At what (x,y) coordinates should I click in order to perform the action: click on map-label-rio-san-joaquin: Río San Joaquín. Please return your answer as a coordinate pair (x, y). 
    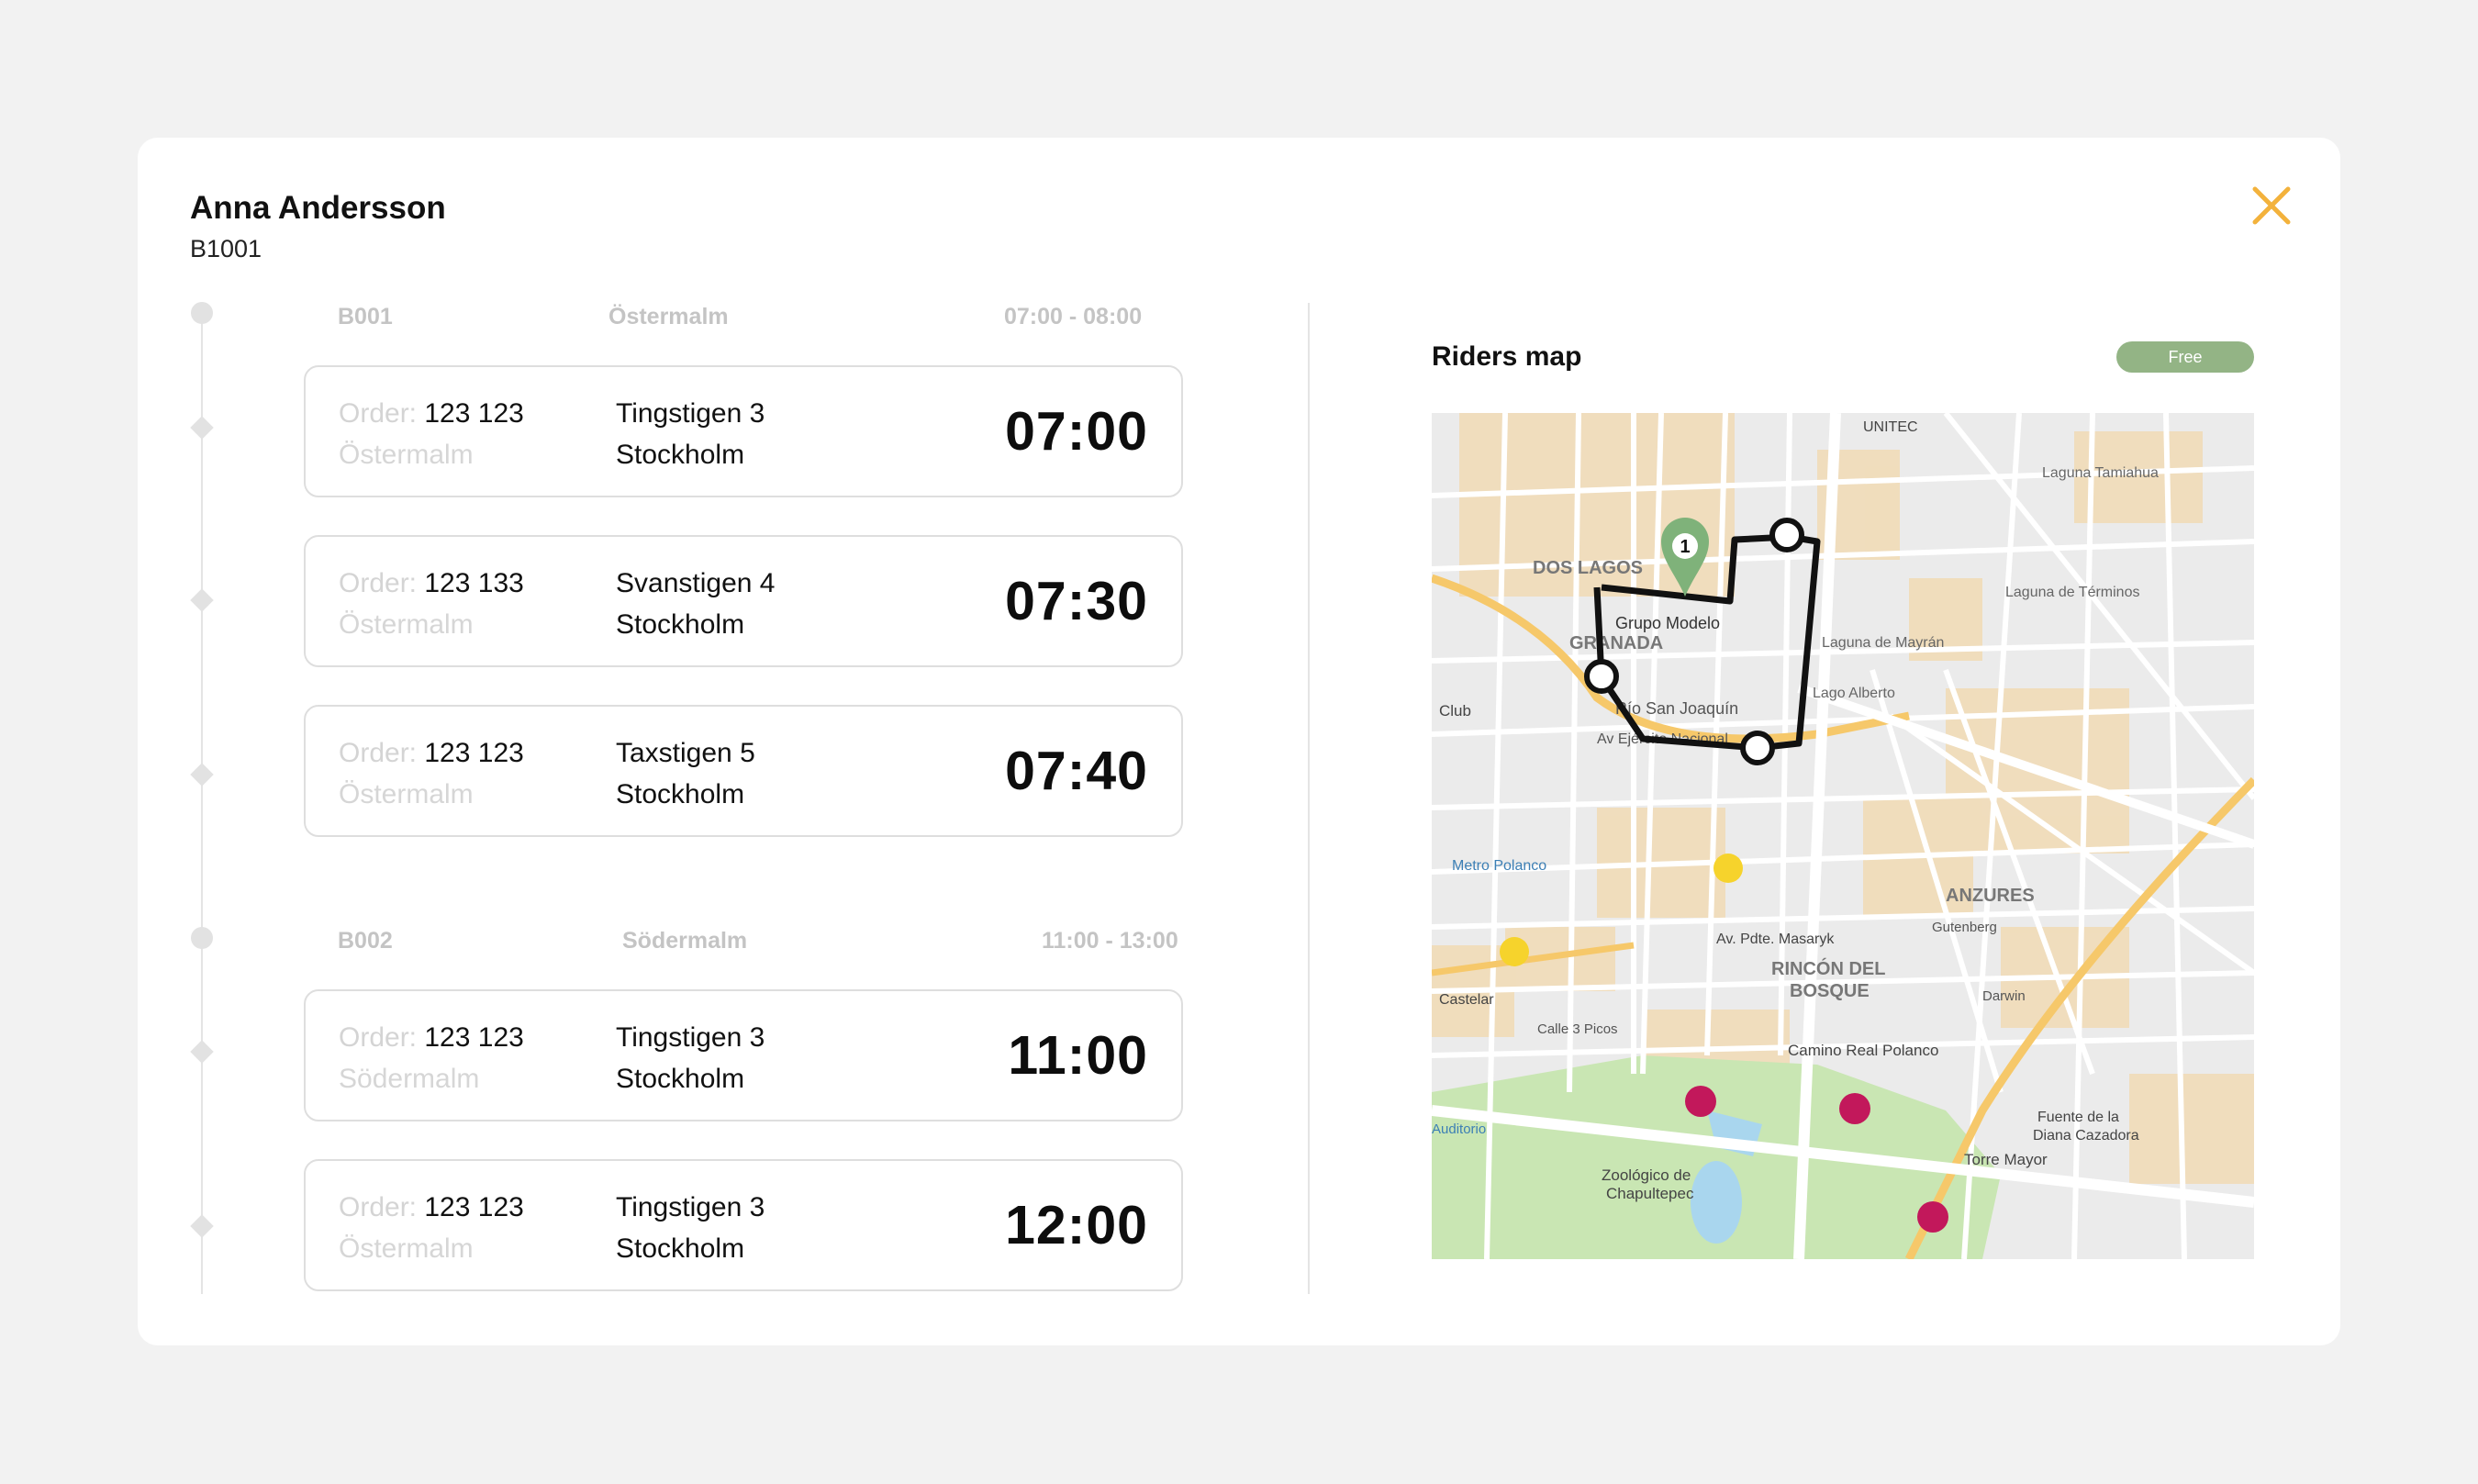
    Looking at the image, I should click on (1677, 708).